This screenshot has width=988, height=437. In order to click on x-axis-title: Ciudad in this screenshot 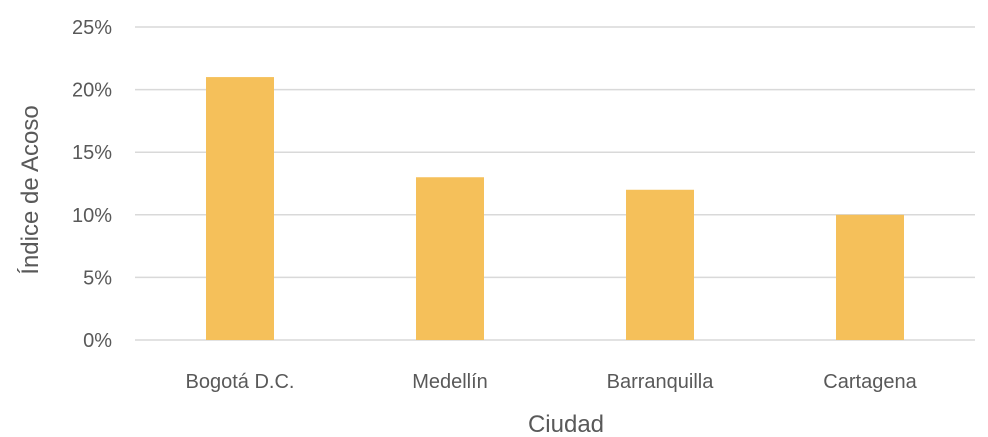, I will do `click(566, 424)`.